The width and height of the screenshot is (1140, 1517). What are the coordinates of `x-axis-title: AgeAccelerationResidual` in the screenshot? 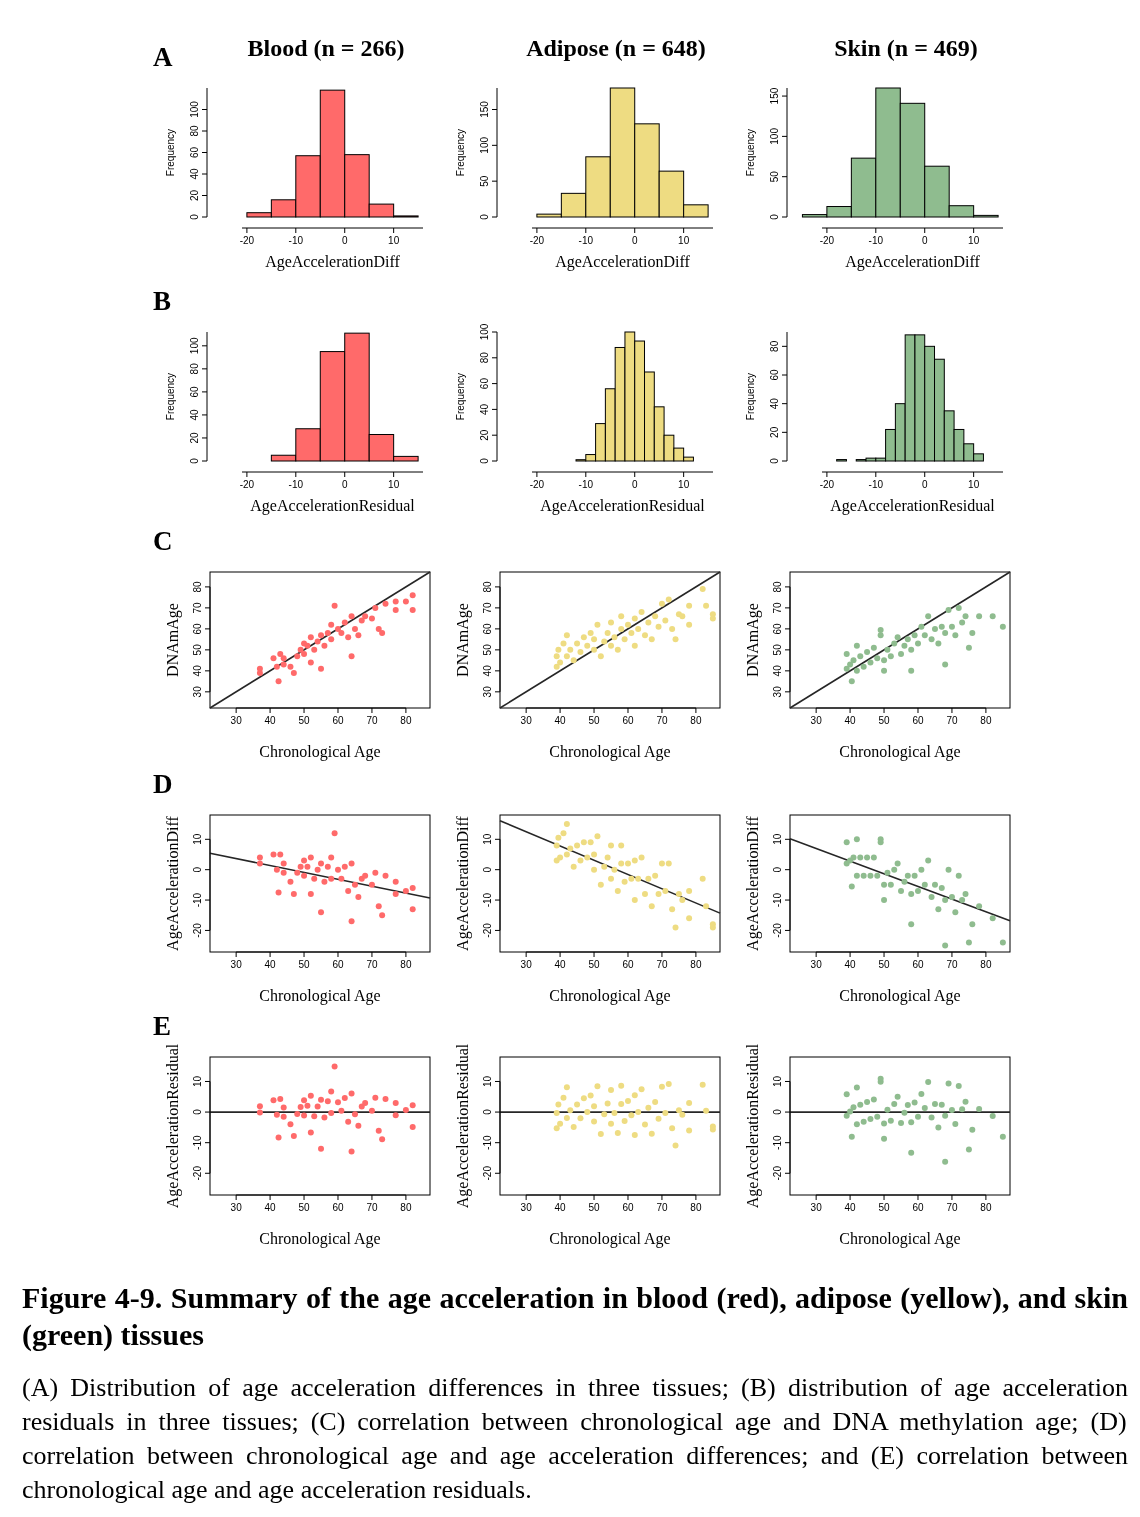 It's located at (913, 506).